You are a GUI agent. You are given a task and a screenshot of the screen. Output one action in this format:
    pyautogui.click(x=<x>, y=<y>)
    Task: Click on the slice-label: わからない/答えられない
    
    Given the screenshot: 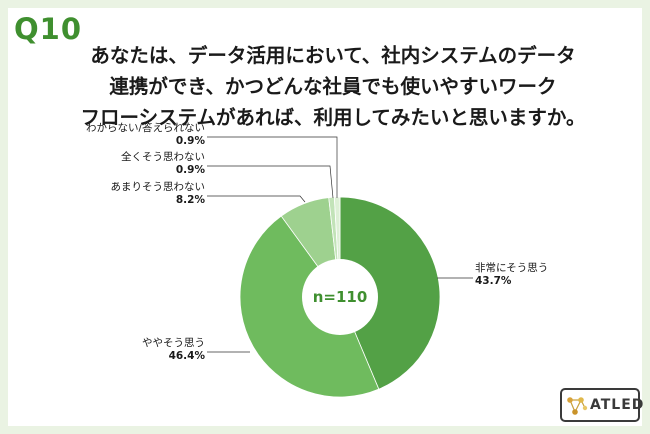 What is the action you would take?
    pyautogui.click(x=145, y=127)
    